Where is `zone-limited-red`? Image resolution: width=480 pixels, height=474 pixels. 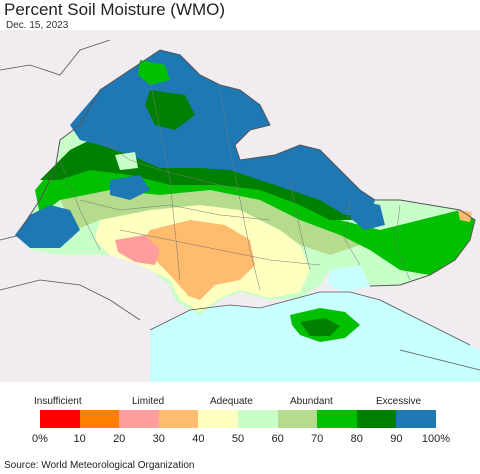 zone-limited-red is located at coordinates (137, 250).